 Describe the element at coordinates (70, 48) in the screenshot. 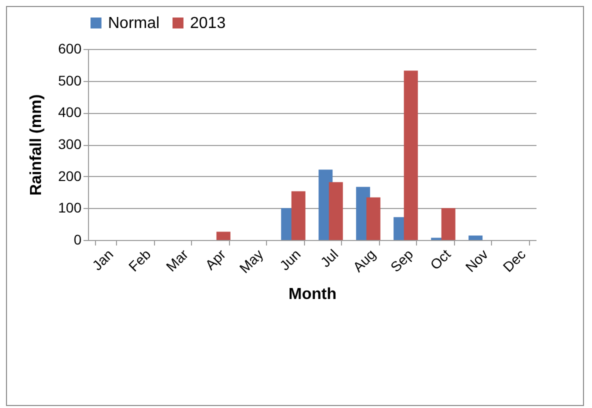

I see `y-tick-label: 600` at that location.